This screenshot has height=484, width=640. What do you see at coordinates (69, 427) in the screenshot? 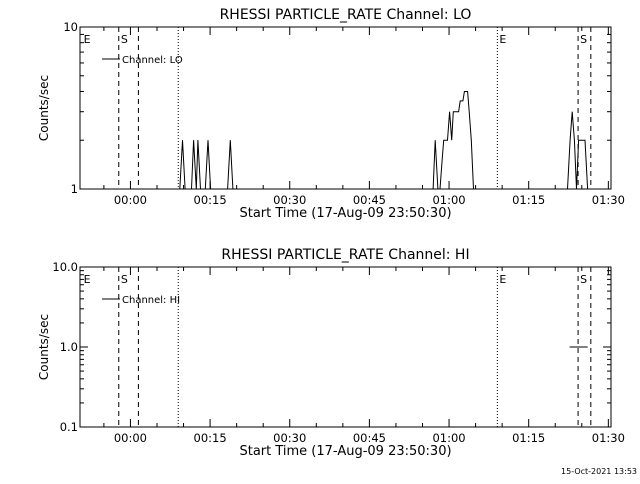
I see `y-tick-label: 0.1` at bounding box center [69, 427].